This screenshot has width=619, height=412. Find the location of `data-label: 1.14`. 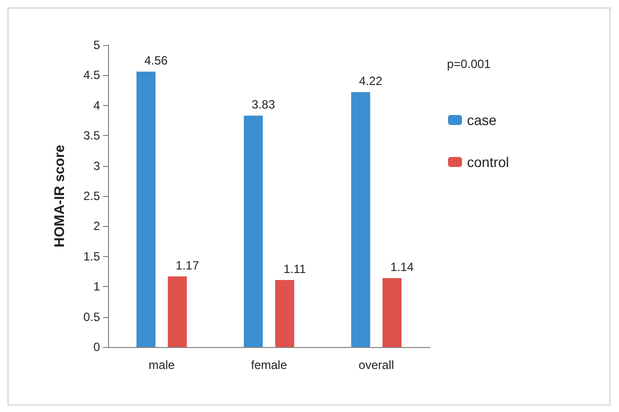

data-label: 1.14 is located at coordinates (402, 267).